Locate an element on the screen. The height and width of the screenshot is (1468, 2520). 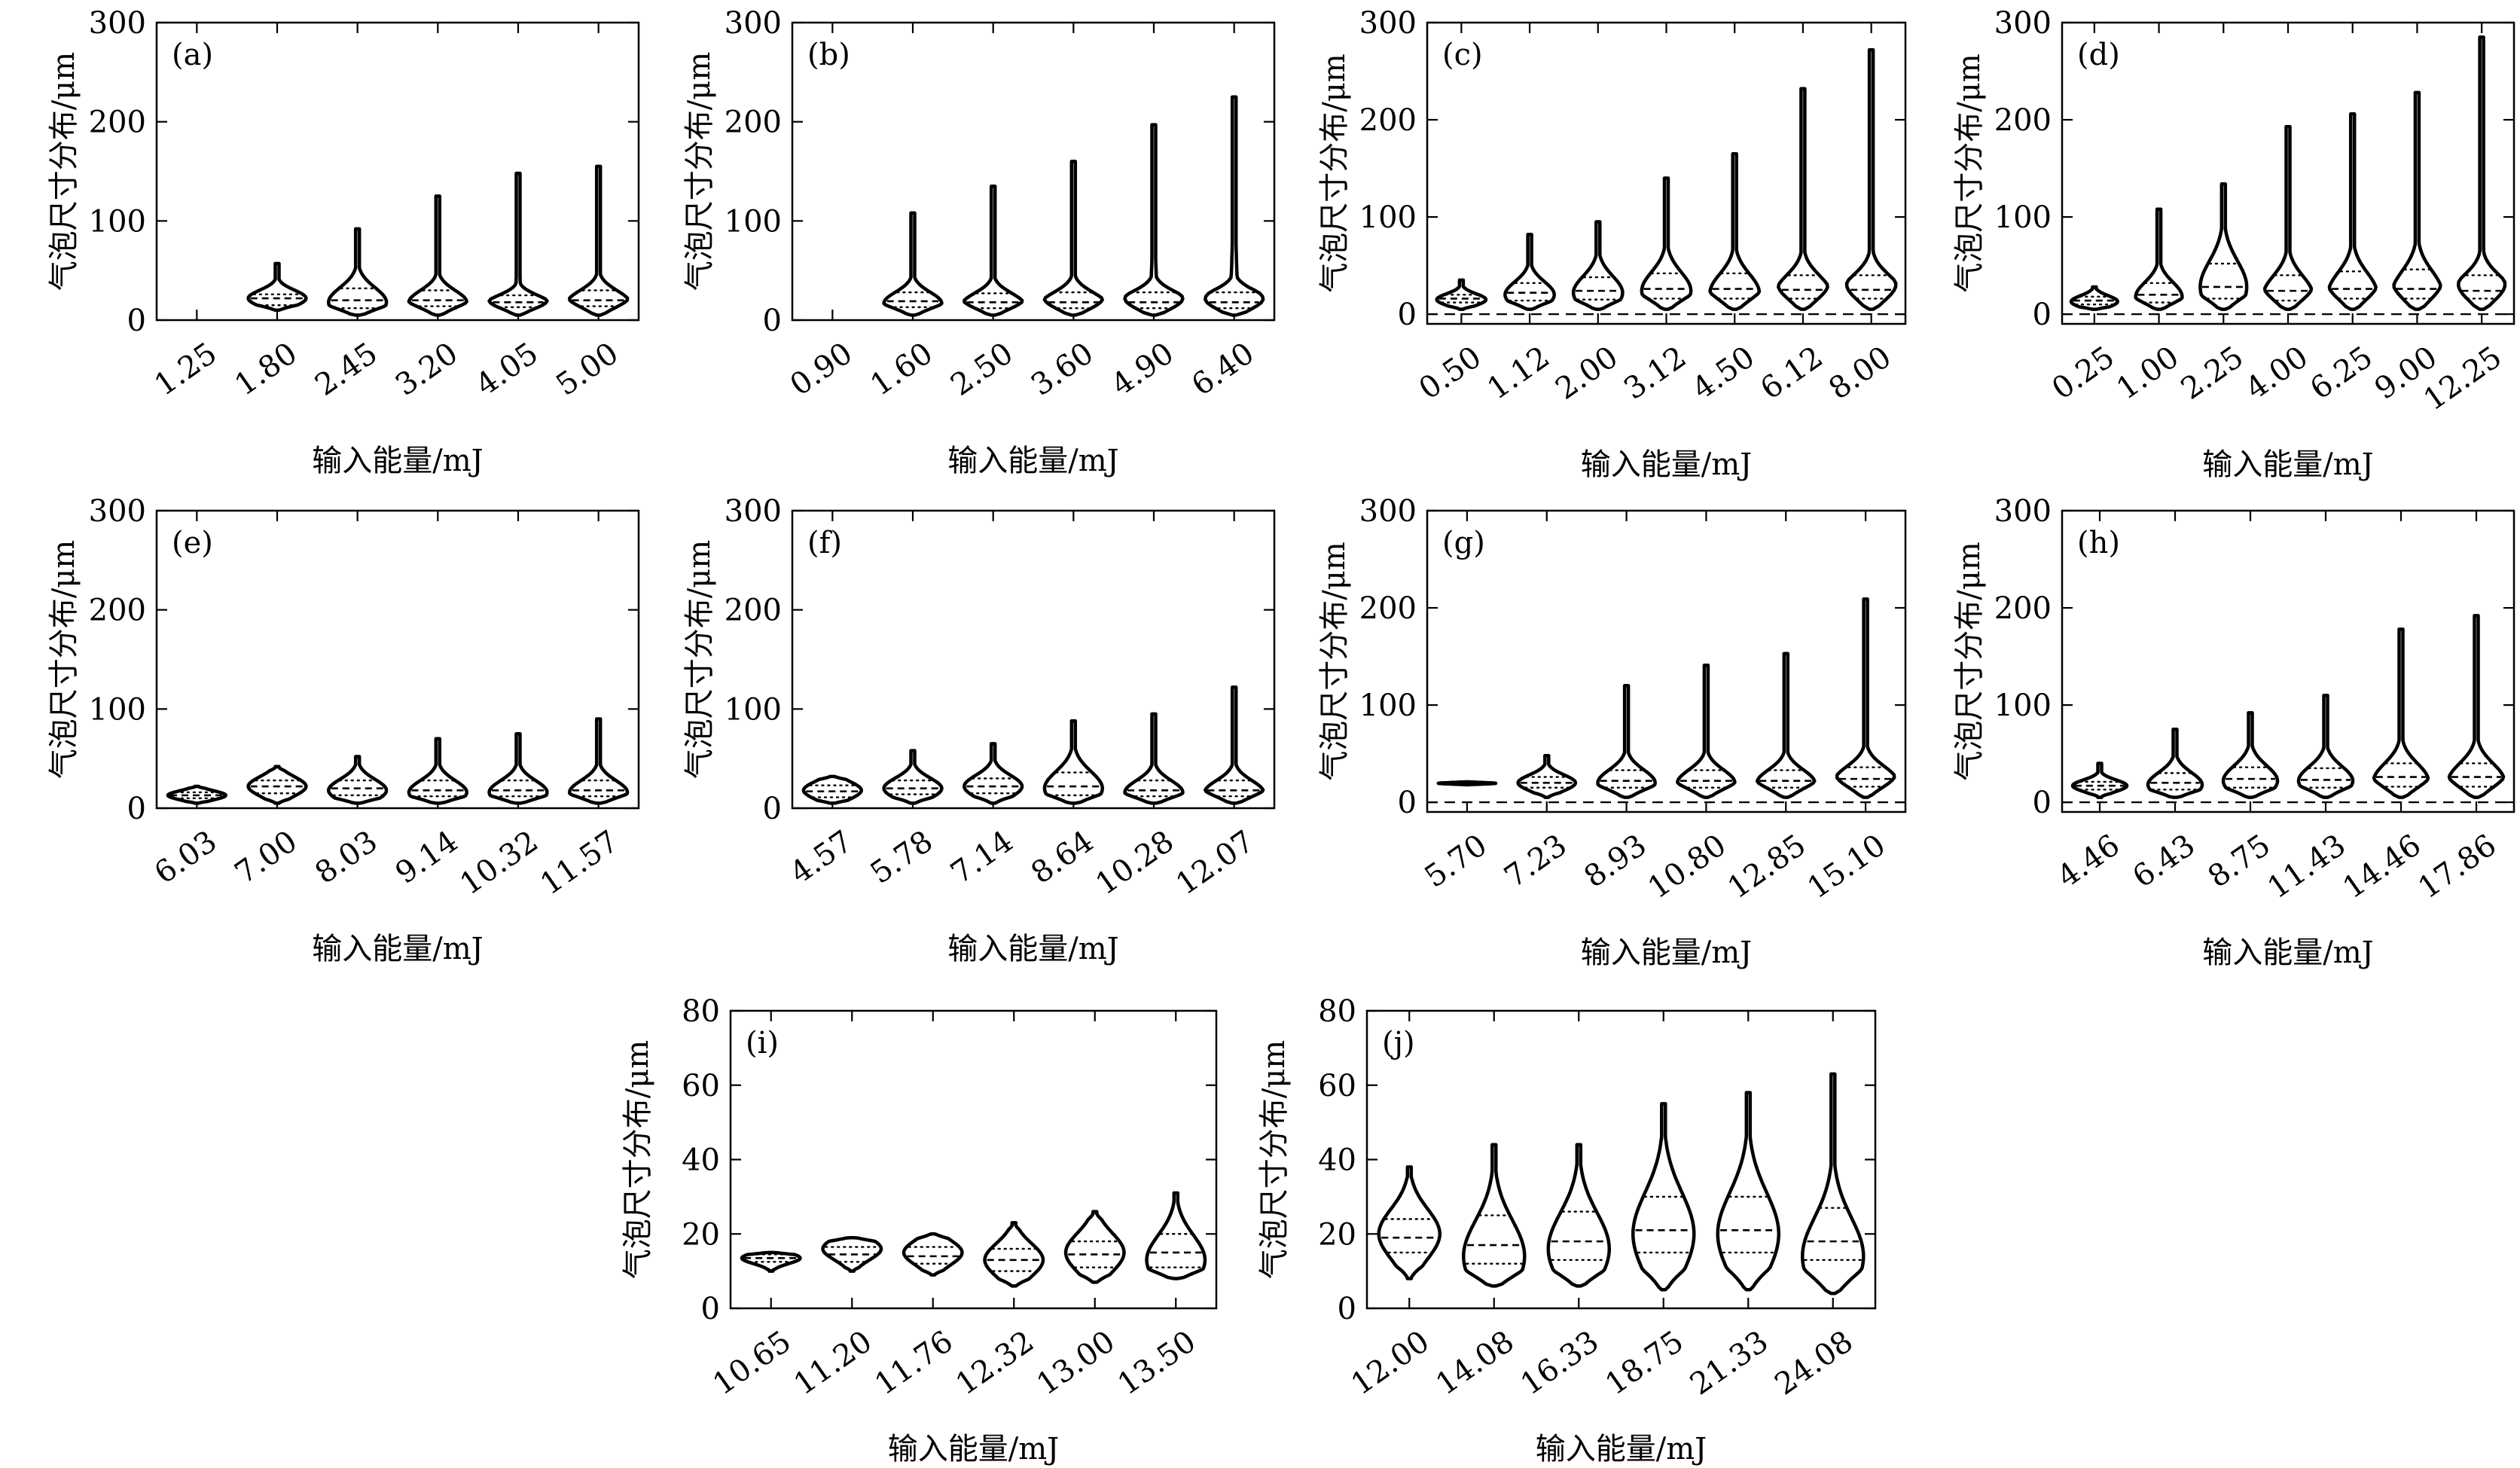
x-tick-label: 7.23 is located at coordinates (1535, 862).